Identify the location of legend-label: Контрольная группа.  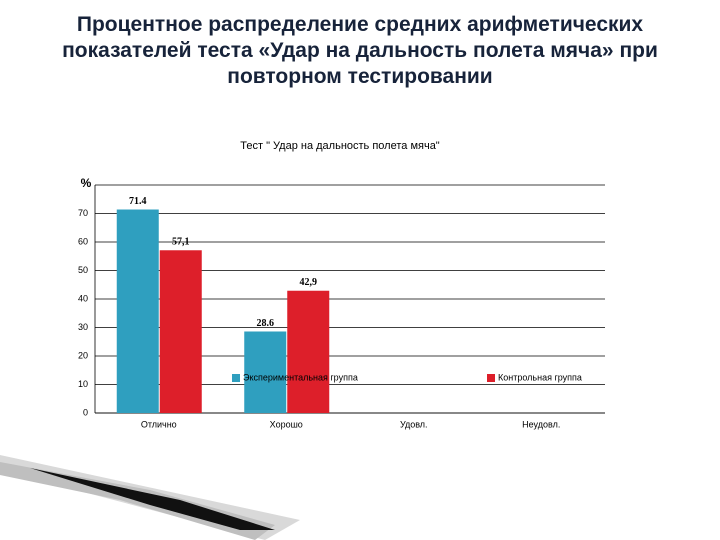
(540, 377).